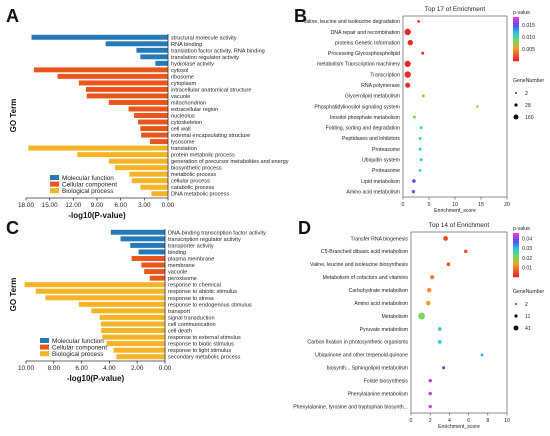 This screenshot has width=550, height=436. Describe the element at coordinates (204, 338) in the screenshot. I see `panel-c-term-label: response to external stimulus` at that location.